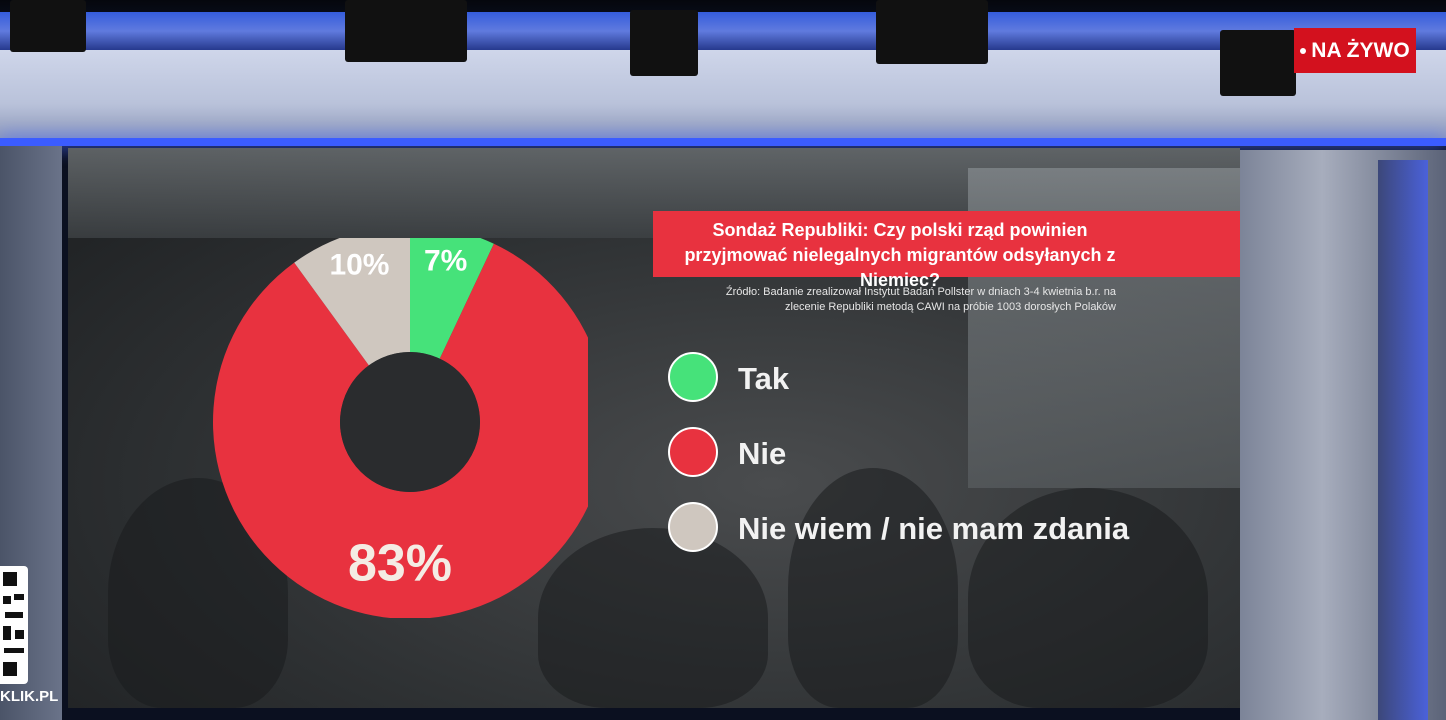 This screenshot has width=1446, height=720. Describe the element at coordinates (764, 378) in the screenshot. I see `legend-label-tak: Tak` at that location.